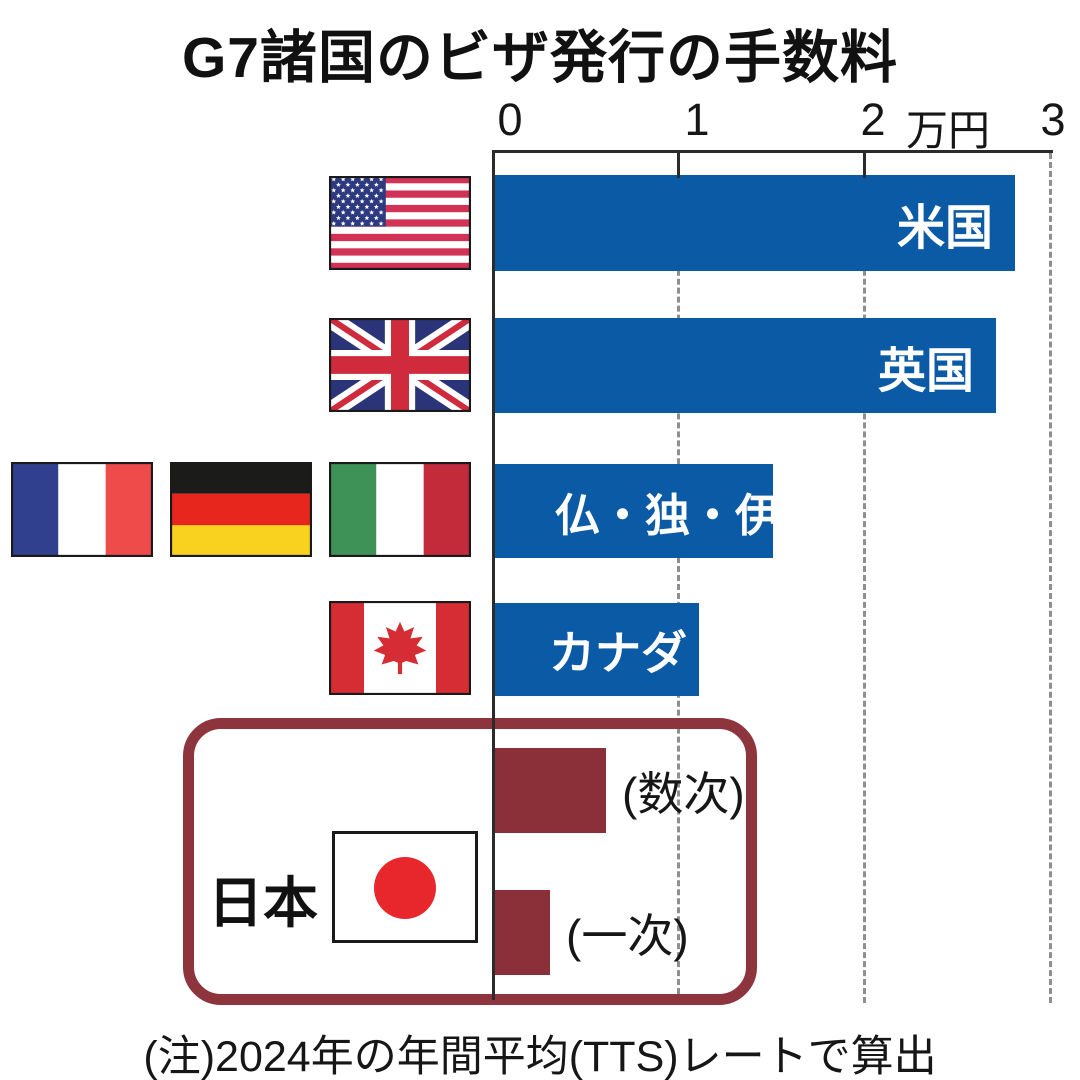 The height and width of the screenshot is (1080, 1080). What do you see at coordinates (540, 1056) in the screenshot?
I see `chart-note: (注)2024年の年間平均(TTS)レートで算出` at bounding box center [540, 1056].